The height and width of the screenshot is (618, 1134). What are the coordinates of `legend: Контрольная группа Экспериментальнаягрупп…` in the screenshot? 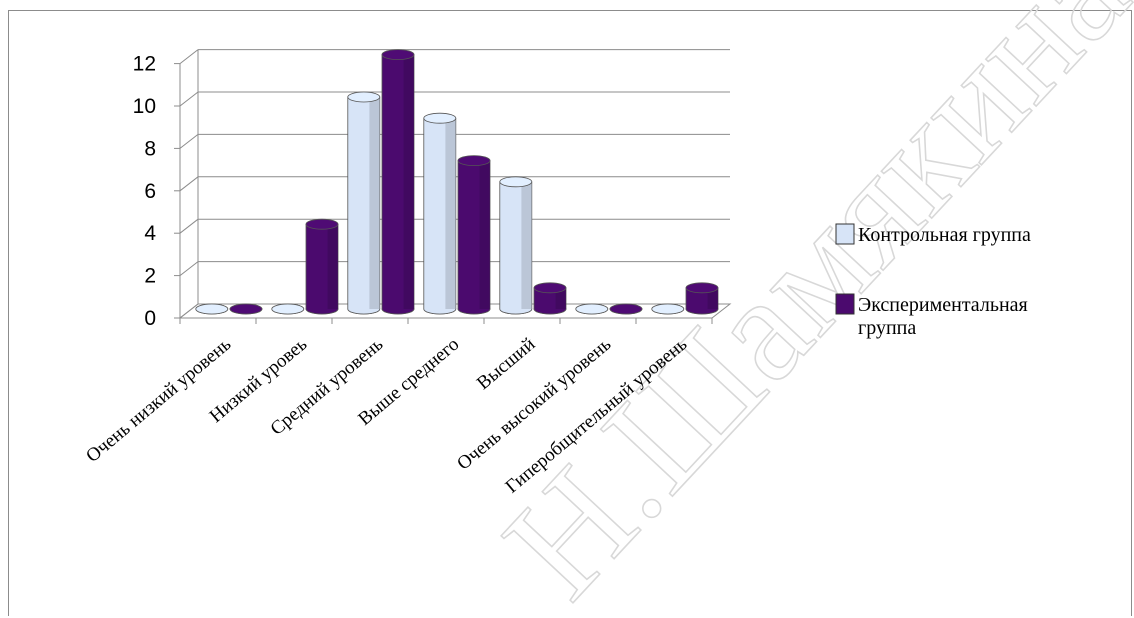 It's located at (933, 281).